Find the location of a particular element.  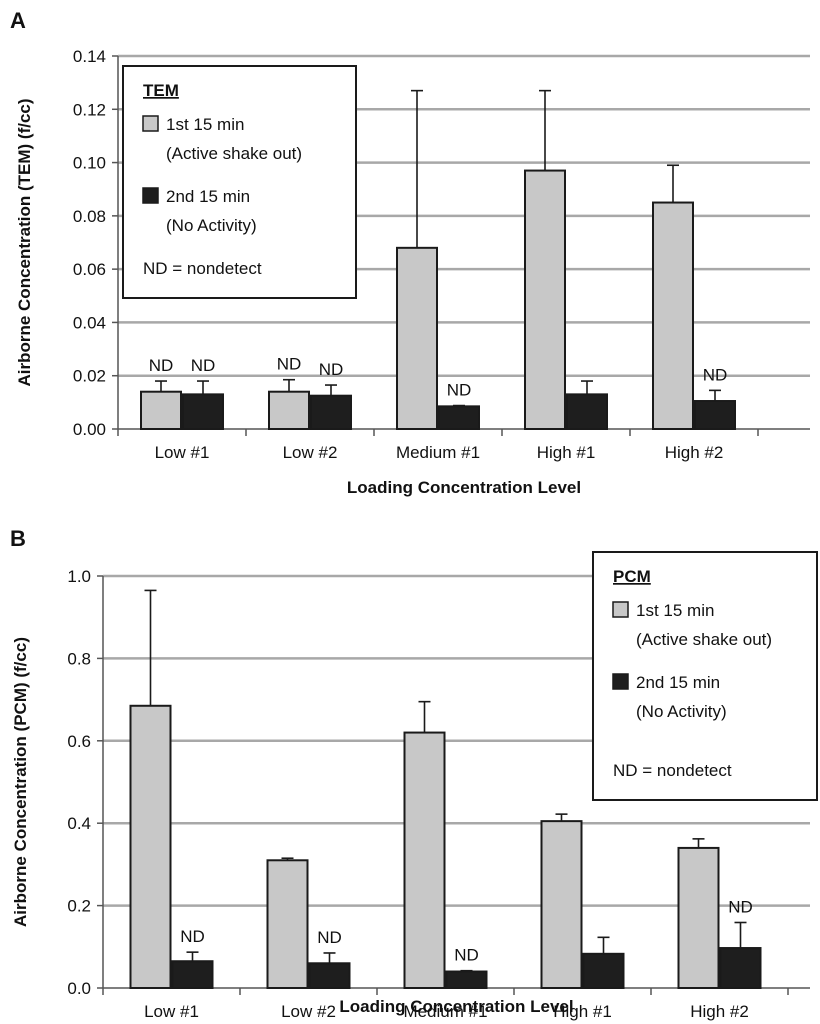

panel-label-b: B is located at coordinates (18, 538).